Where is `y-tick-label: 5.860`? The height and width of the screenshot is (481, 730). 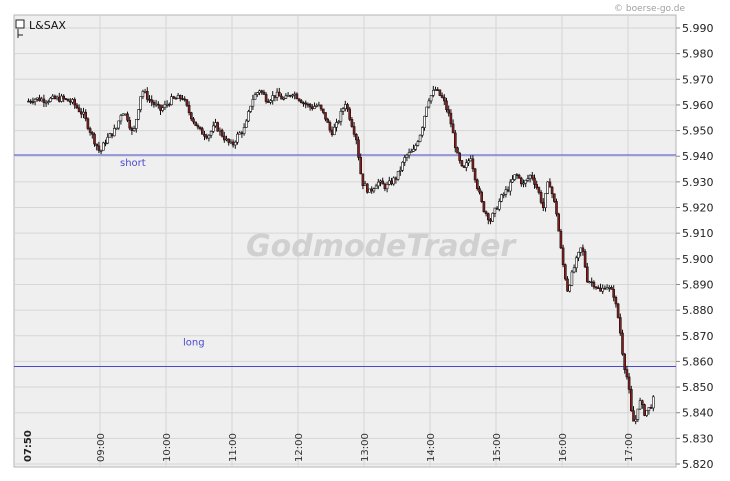
y-tick-label: 5.860 is located at coordinates (698, 361).